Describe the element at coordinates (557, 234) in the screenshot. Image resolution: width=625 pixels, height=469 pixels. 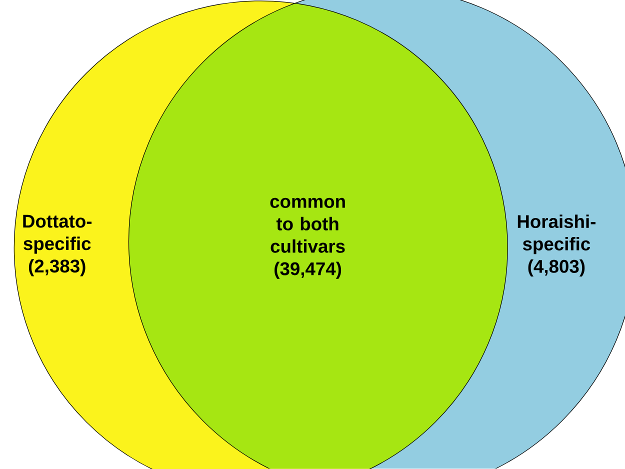
I see `category-label: Horaishi-specific` at that location.